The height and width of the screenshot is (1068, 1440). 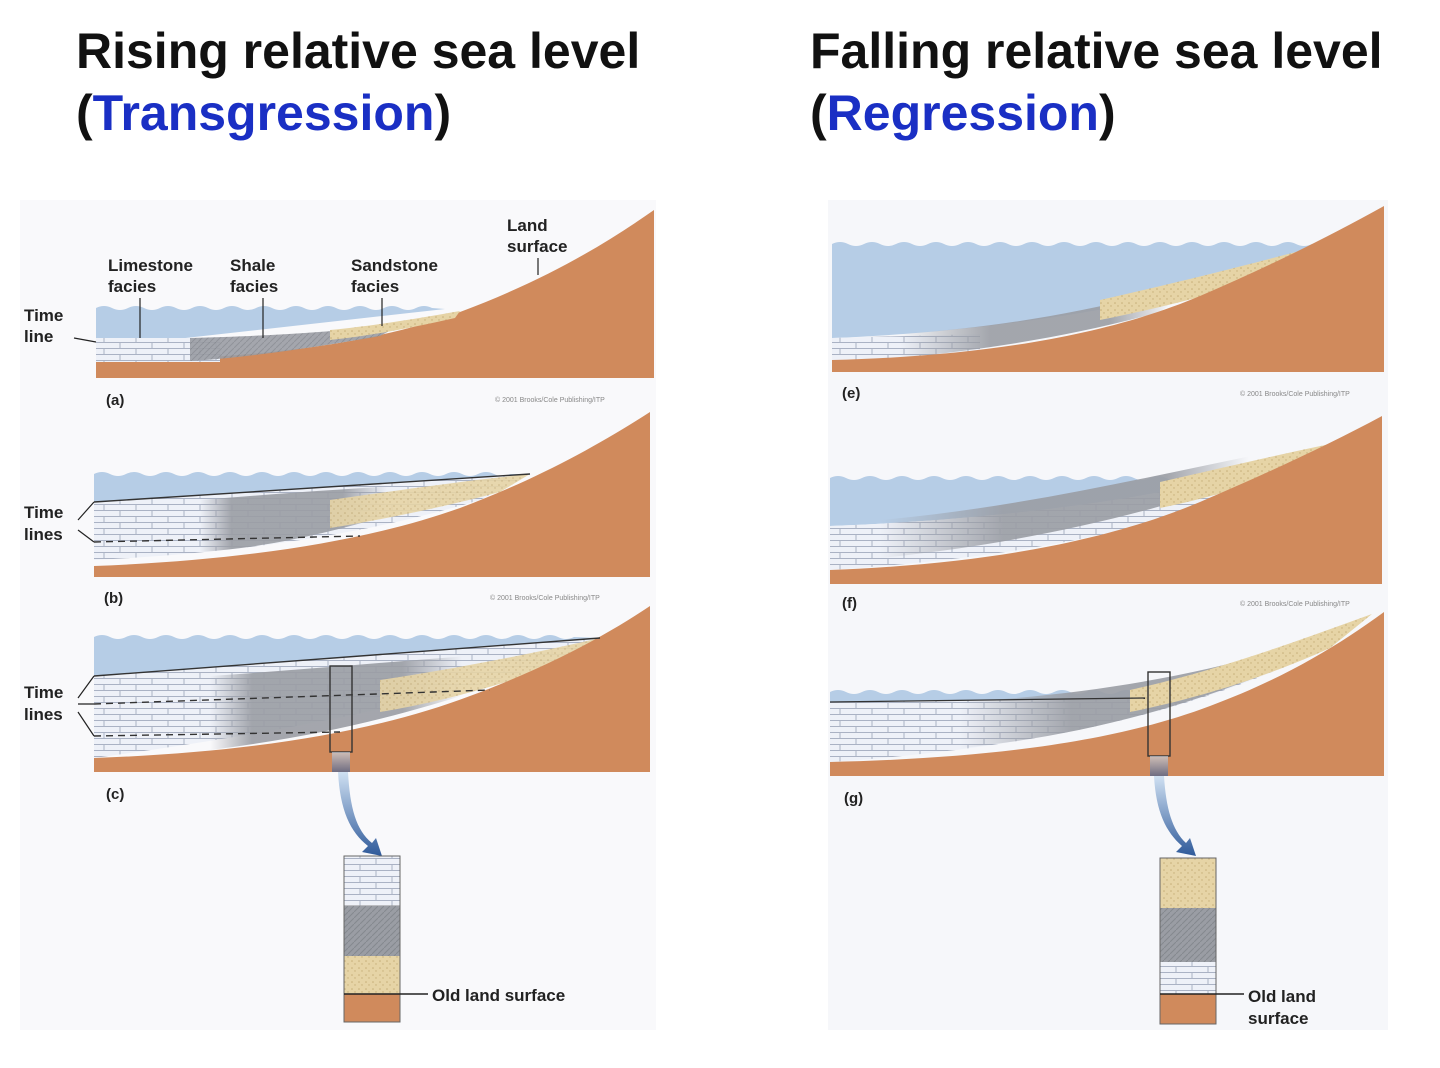 What do you see at coordinates (115, 794) in the screenshot?
I see `panel-letter: (c)` at bounding box center [115, 794].